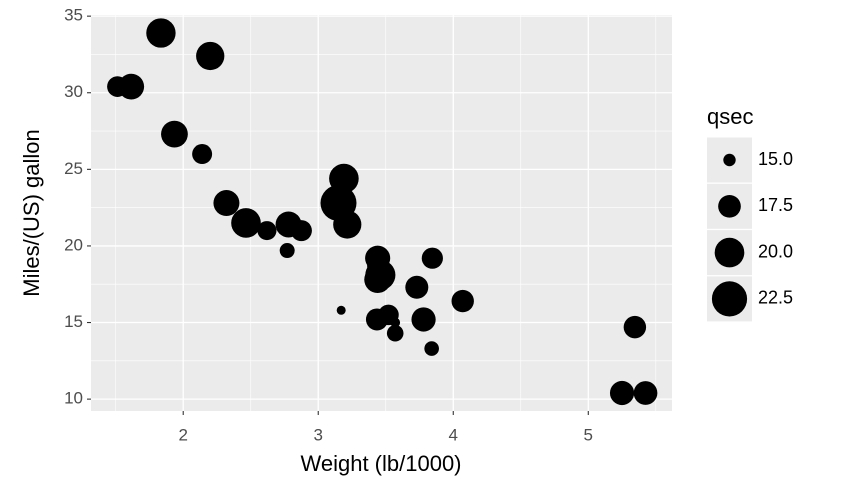 The image size is (852, 494). What do you see at coordinates (73, 15) in the screenshot?
I see `y-tick-label: 35` at bounding box center [73, 15].